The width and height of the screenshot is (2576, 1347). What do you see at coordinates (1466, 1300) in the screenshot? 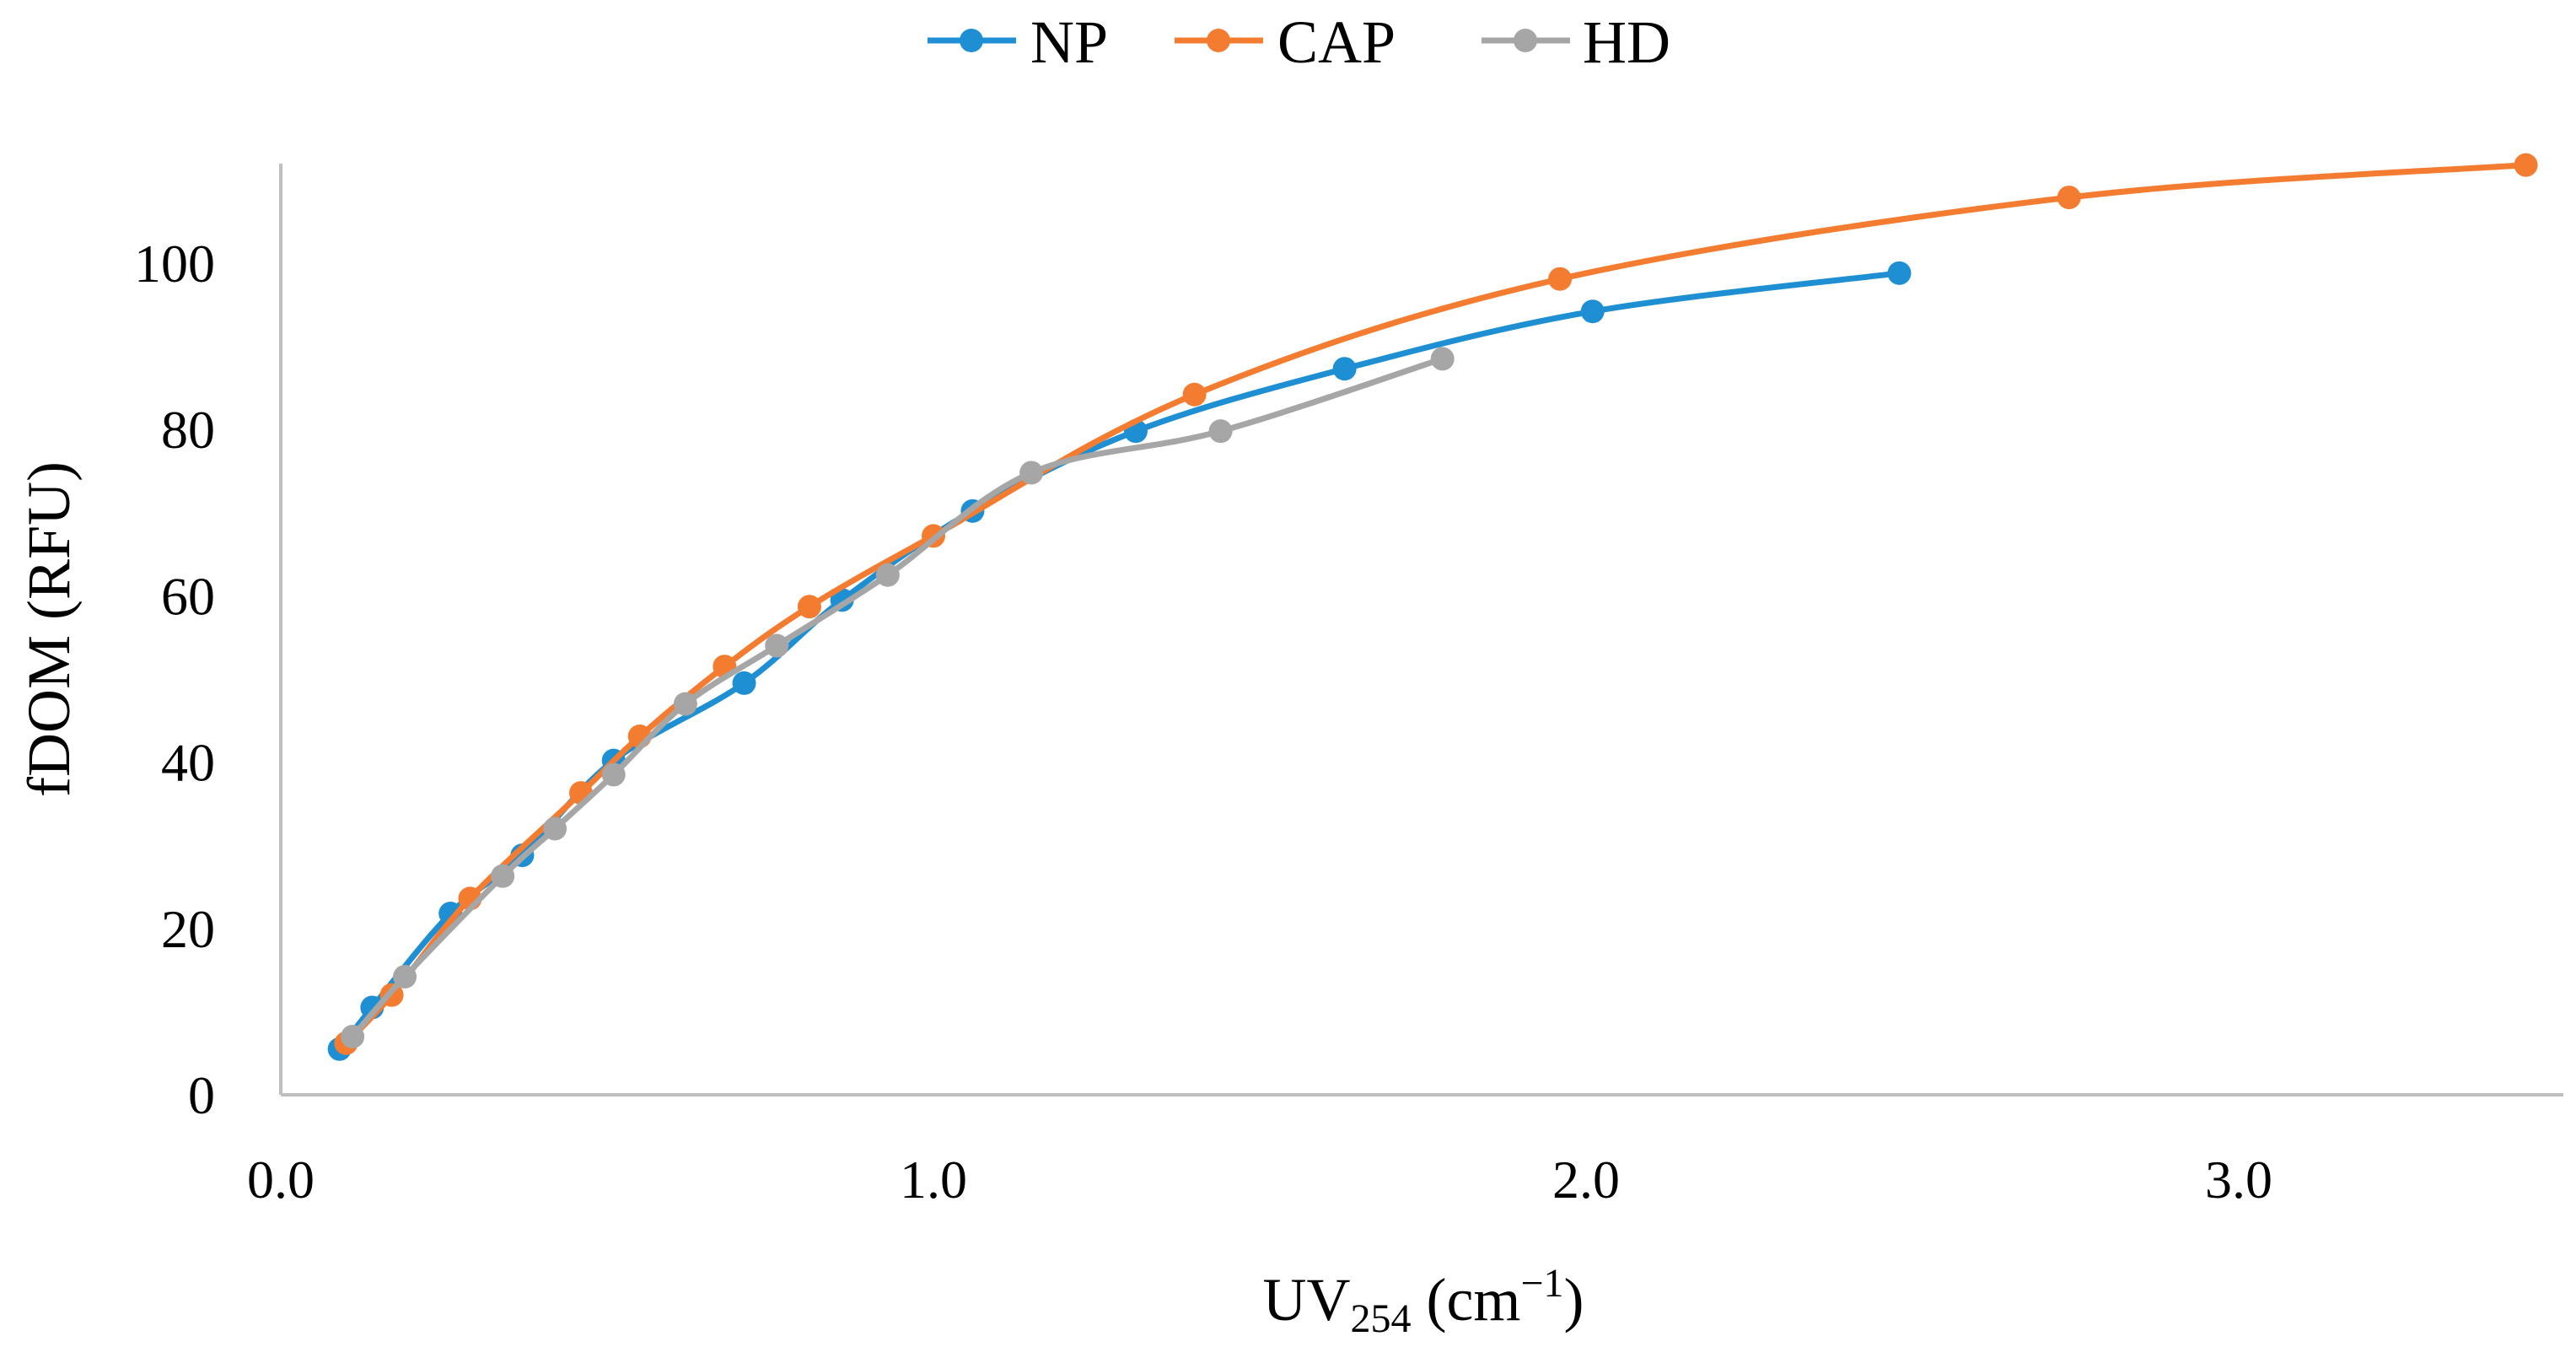
I see `x-axis-title-unit-open: (cm` at bounding box center [1466, 1300].